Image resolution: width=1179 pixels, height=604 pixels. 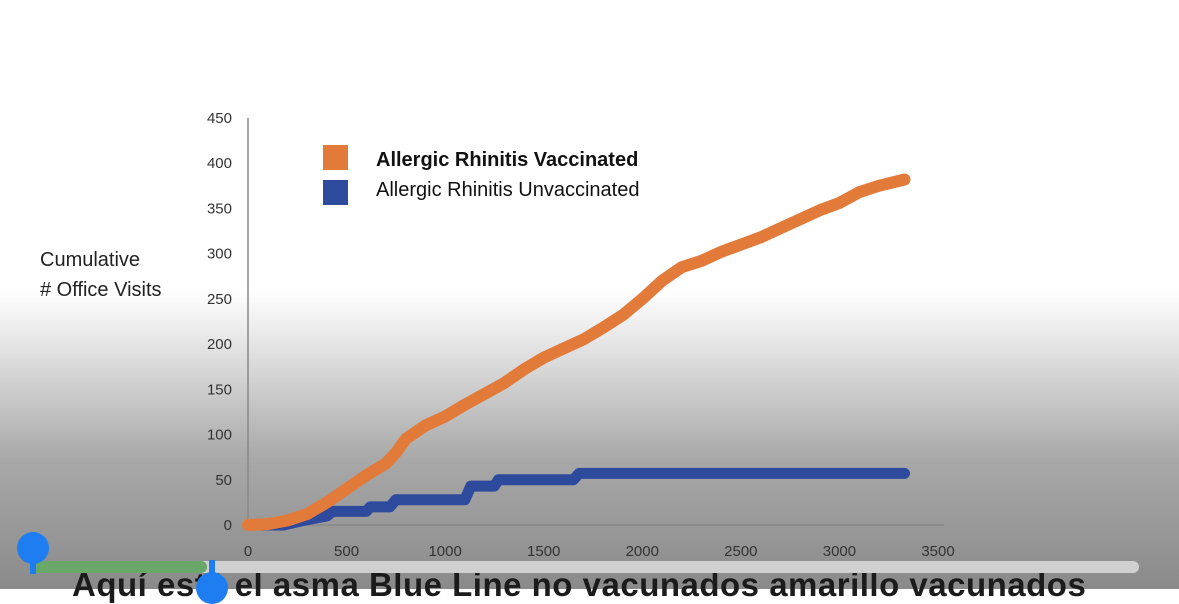 What do you see at coordinates (248, 551) in the screenshot?
I see `x-tick-label: 0` at bounding box center [248, 551].